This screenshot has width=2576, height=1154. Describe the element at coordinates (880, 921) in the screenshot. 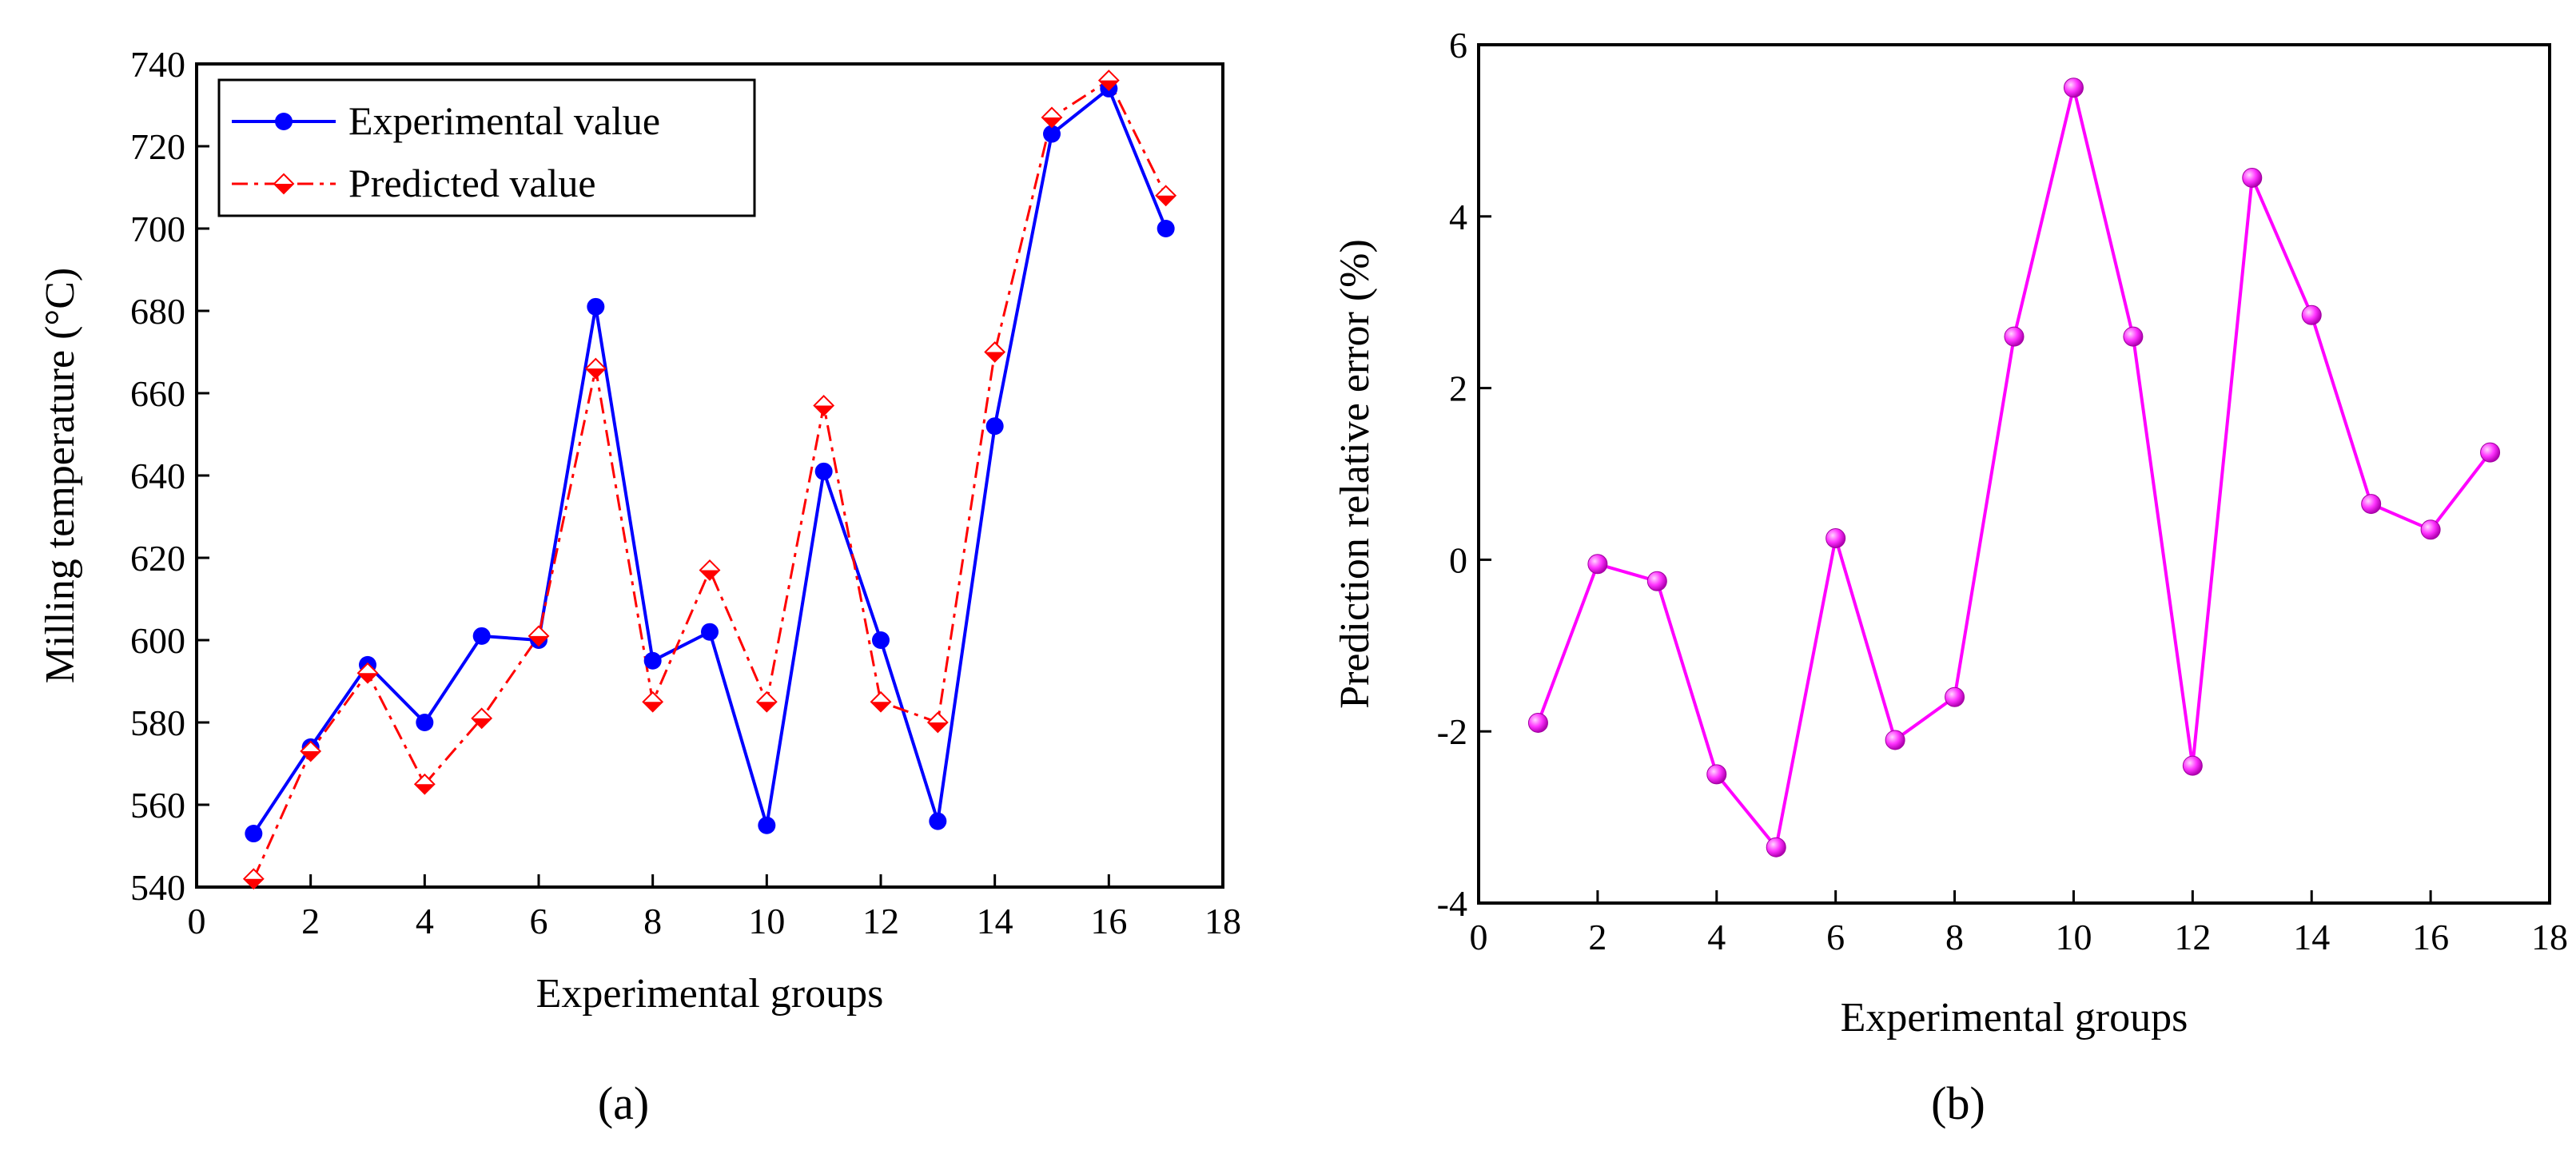

I see `chart-a-x-tick-label: 12` at that location.